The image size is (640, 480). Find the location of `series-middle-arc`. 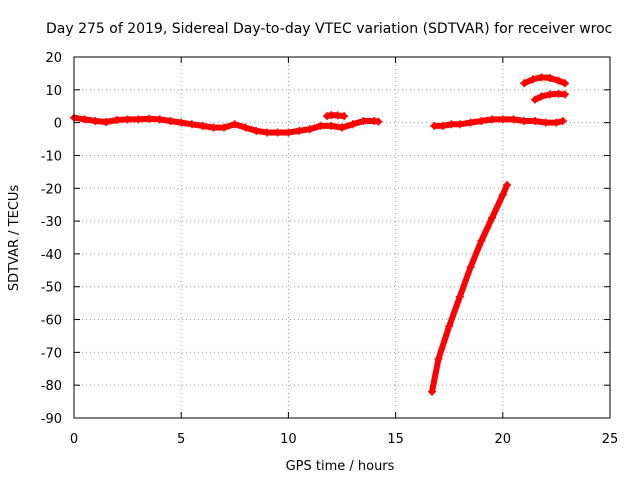

series-middle-arc is located at coordinates (549, 96).